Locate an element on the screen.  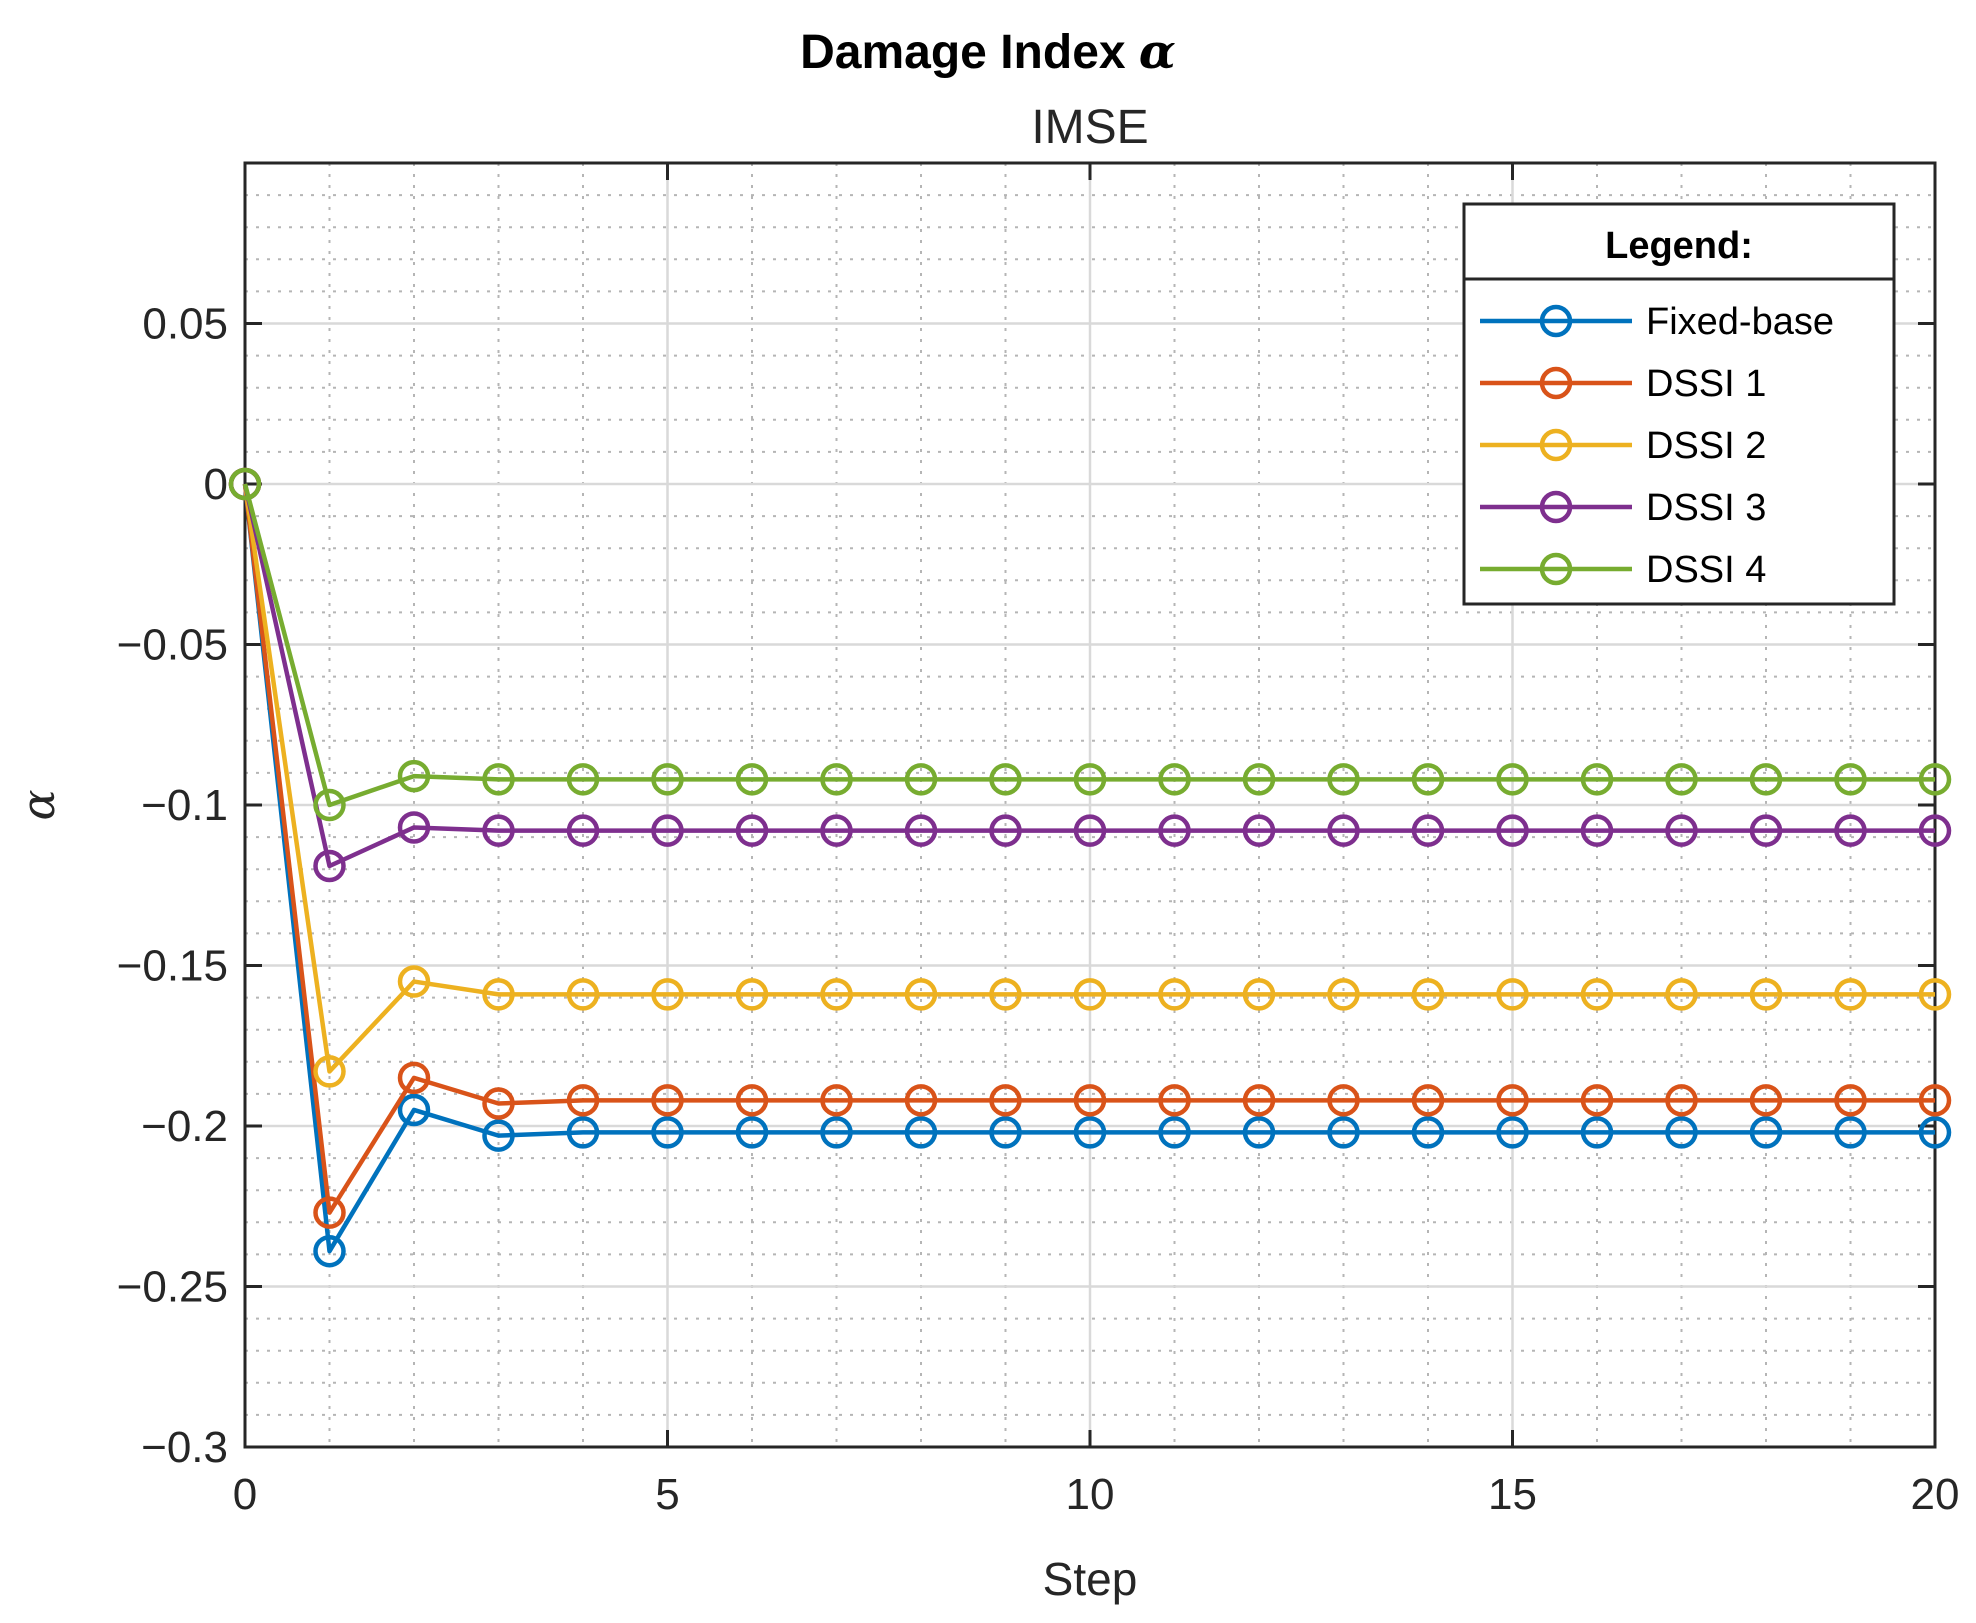
legend-item: DSSI 2 is located at coordinates (1623, 446).